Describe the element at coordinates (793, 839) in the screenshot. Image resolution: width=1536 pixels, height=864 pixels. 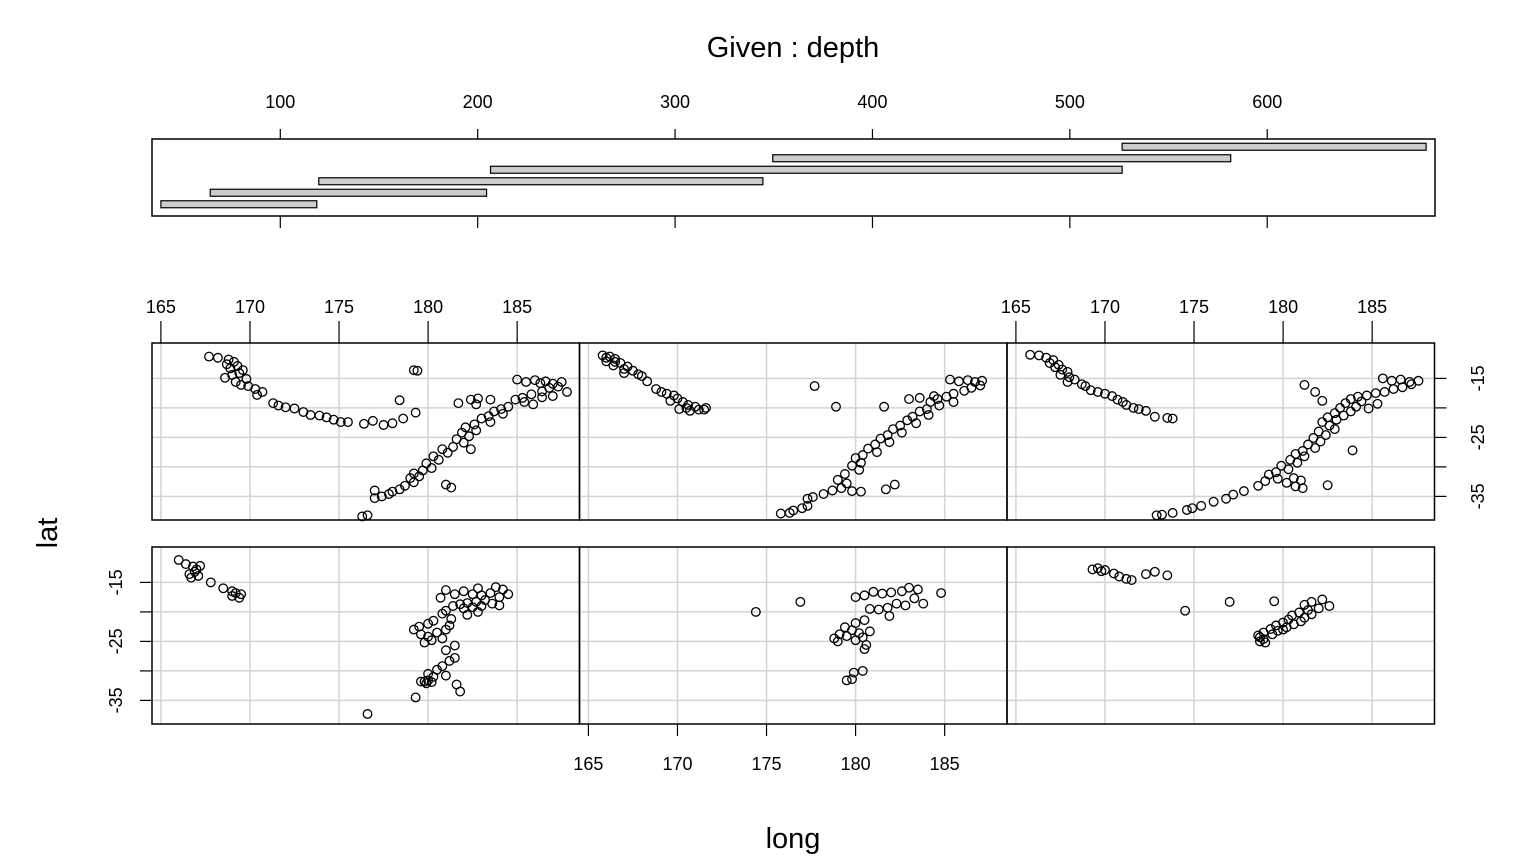
I see `x-axis-label: long` at that location.